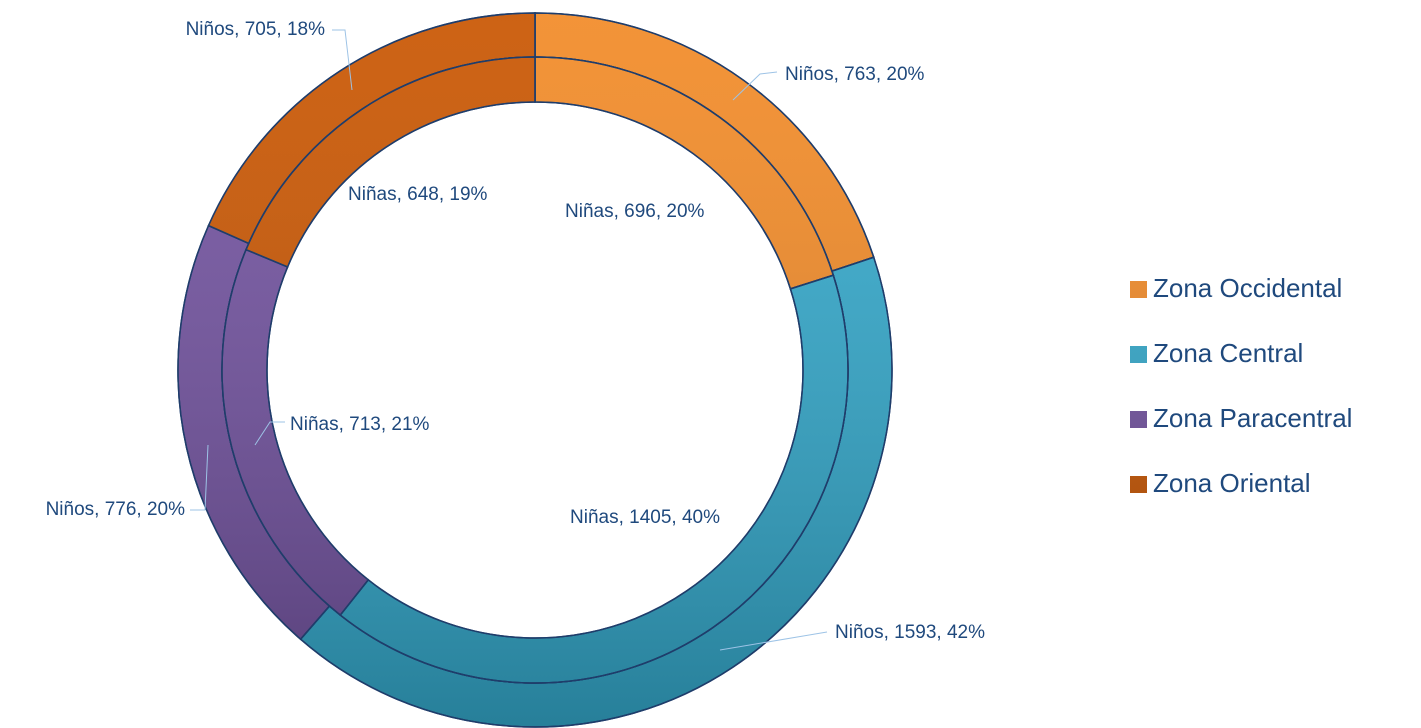 The height and width of the screenshot is (728, 1421). I want to click on data-label: Niños, 1593, 42%, so click(910, 632).